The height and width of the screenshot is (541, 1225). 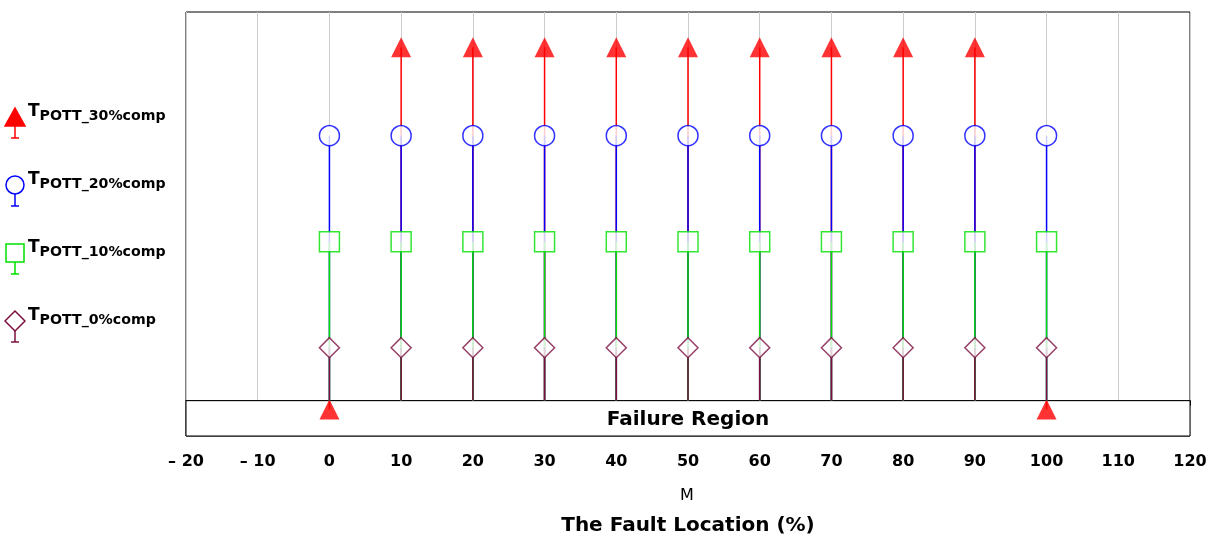 I want to click on legend-label: T$_{POTT_30%comp}$, so click(x=97, y=113).